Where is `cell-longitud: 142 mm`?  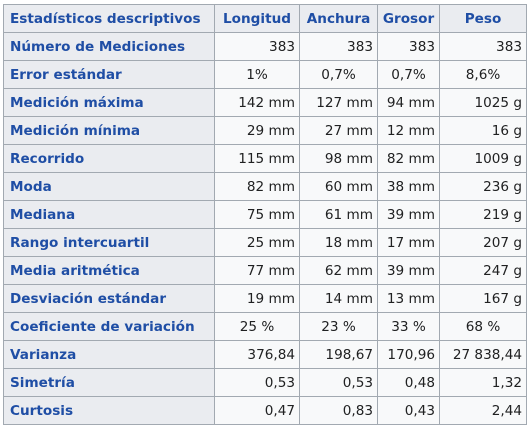 cell-longitud: 142 mm is located at coordinates (257, 102).